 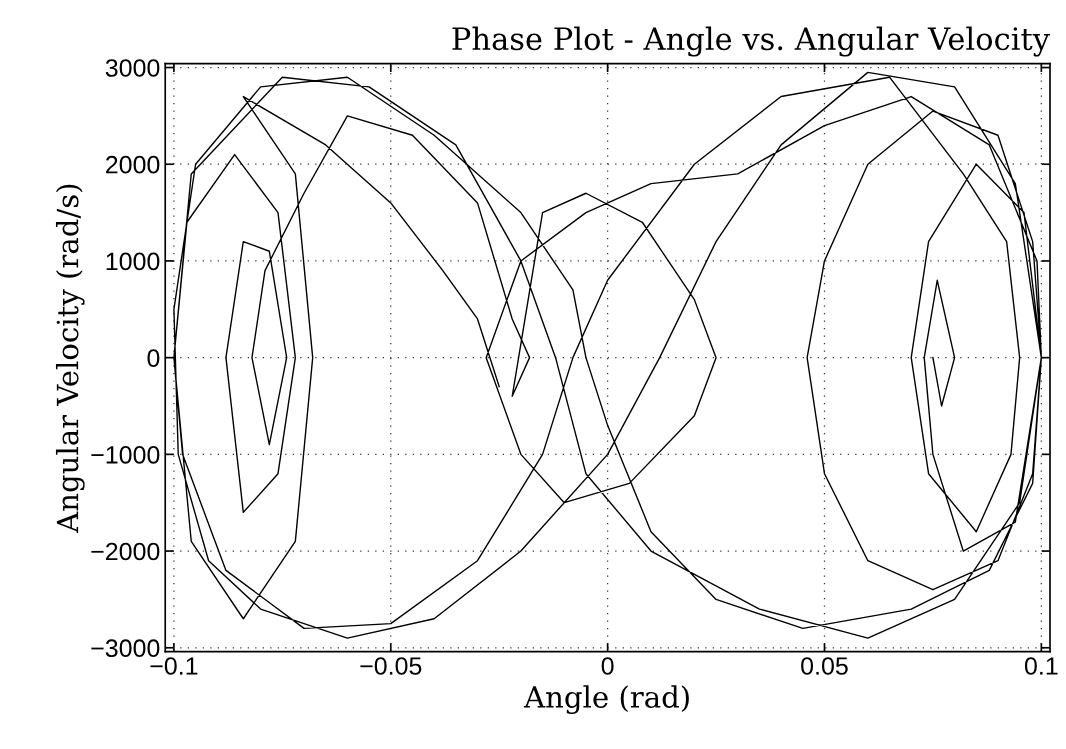 I want to click on y-tick-label: 2000, so click(x=133, y=164).